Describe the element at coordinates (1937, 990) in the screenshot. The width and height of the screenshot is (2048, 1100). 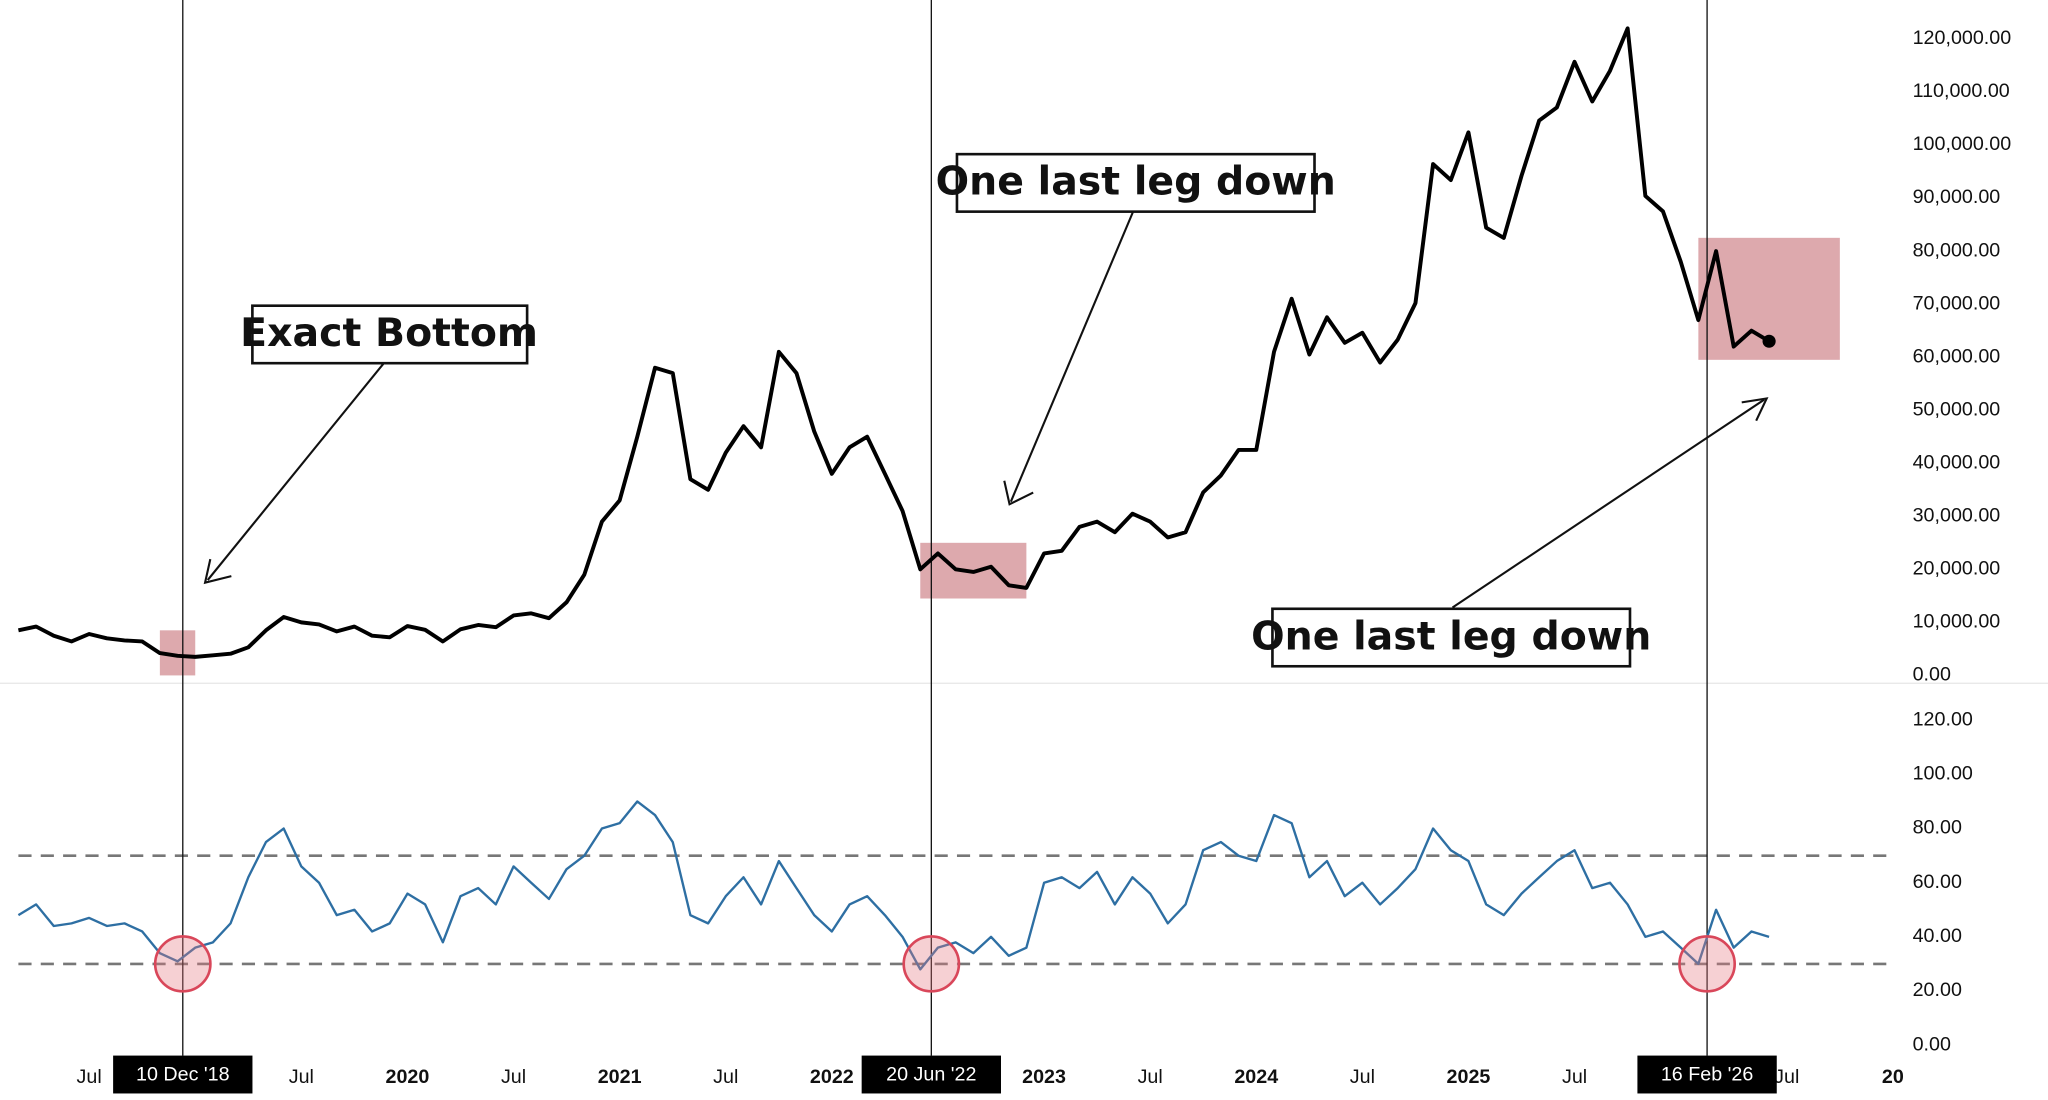
I see `y-tick-label: 20.00` at that location.